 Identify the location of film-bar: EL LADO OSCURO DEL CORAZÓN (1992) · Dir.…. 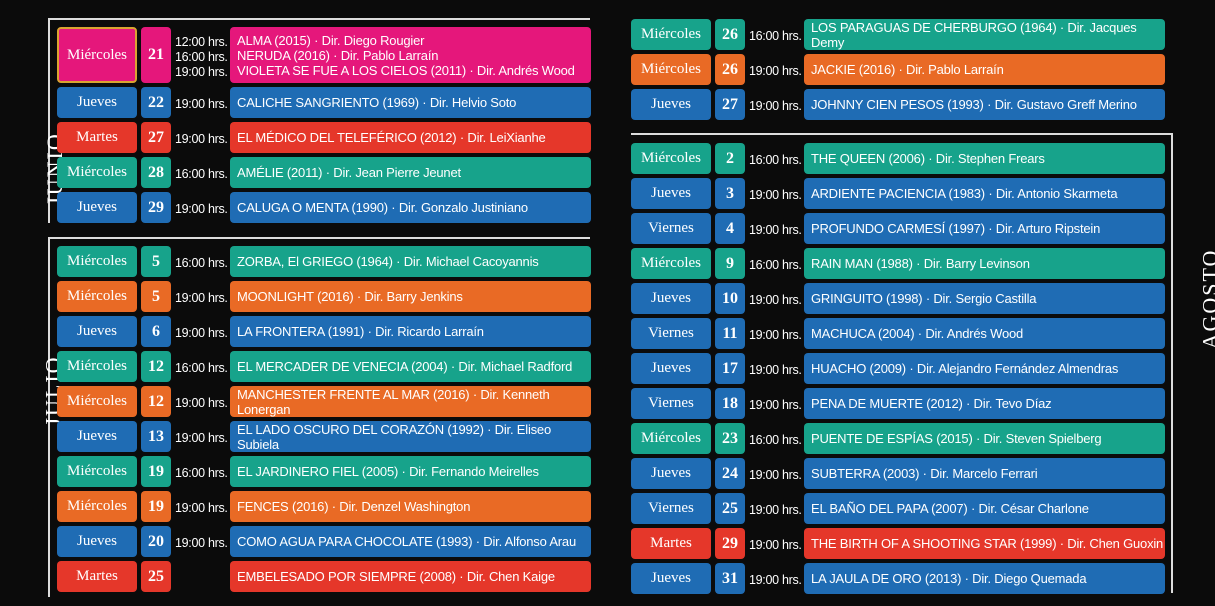
(410, 436).